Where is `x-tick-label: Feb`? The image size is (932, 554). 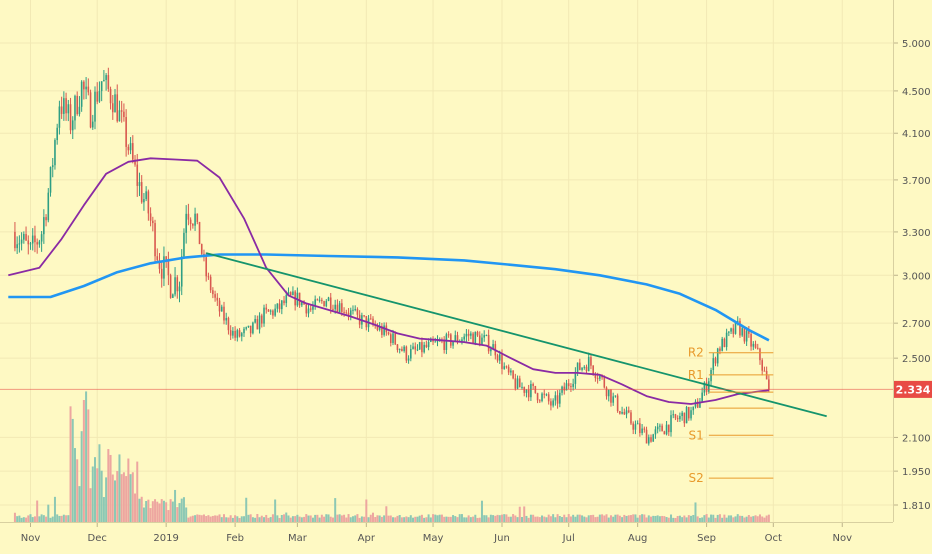
x-tick-label: Feb is located at coordinates (235, 538).